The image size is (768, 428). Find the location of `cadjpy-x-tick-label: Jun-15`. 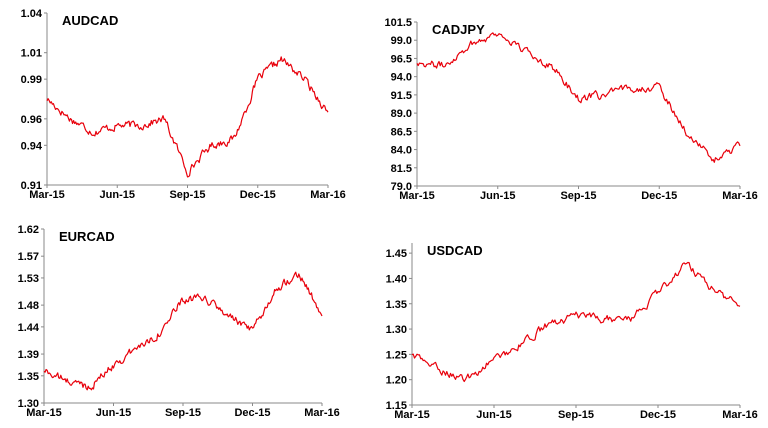

cadjpy-x-tick-label: Jun-15 is located at coordinates (497, 196).